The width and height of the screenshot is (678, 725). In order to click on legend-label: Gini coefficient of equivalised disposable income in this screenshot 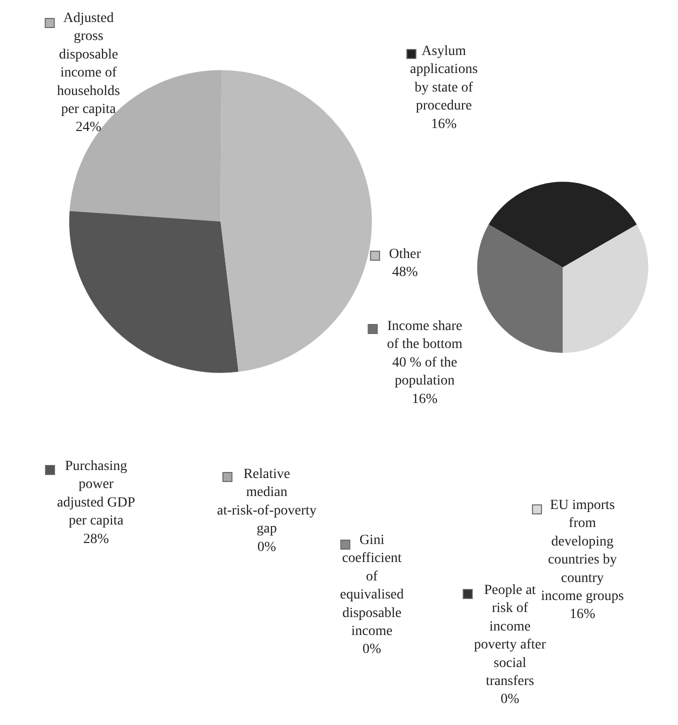, I will do `click(372, 586)`.